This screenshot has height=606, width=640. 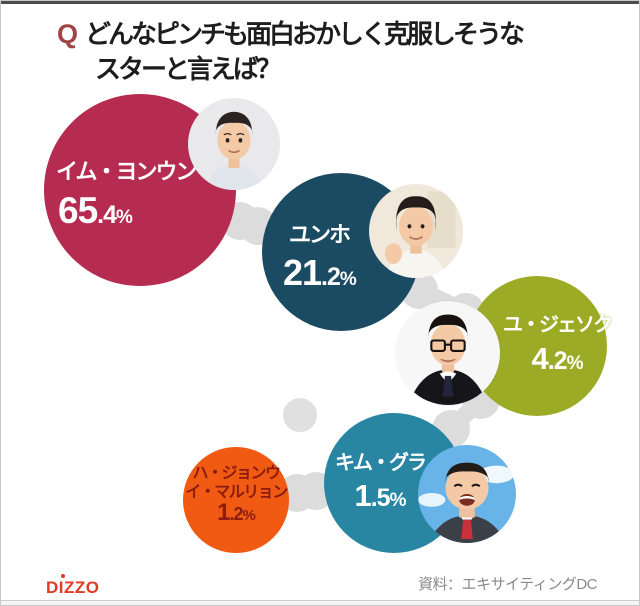 What do you see at coordinates (320, 234) in the screenshot?
I see `star-name: ユンホ` at bounding box center [320, 234].